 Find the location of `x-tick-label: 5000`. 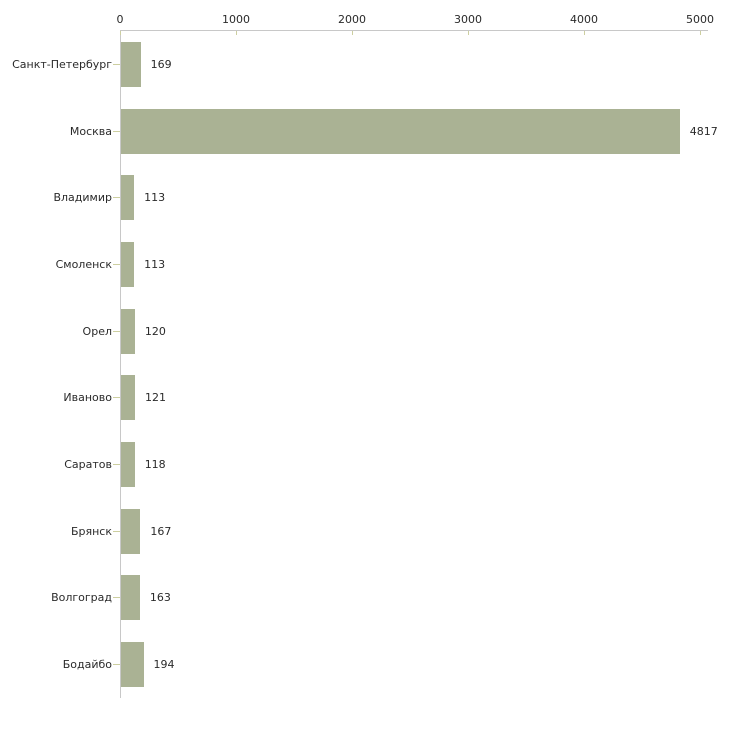

x-tick-label: 5000 is located at coordinates (700, 19).